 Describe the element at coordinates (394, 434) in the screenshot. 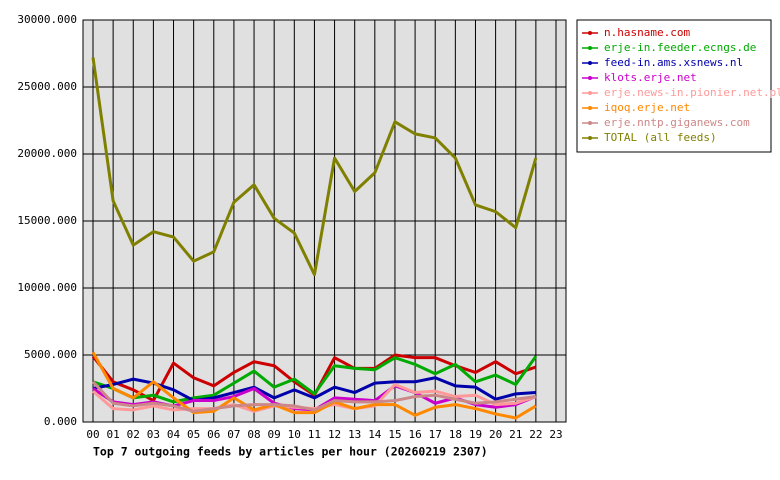

I see `x-tick-label: 15` at that location.